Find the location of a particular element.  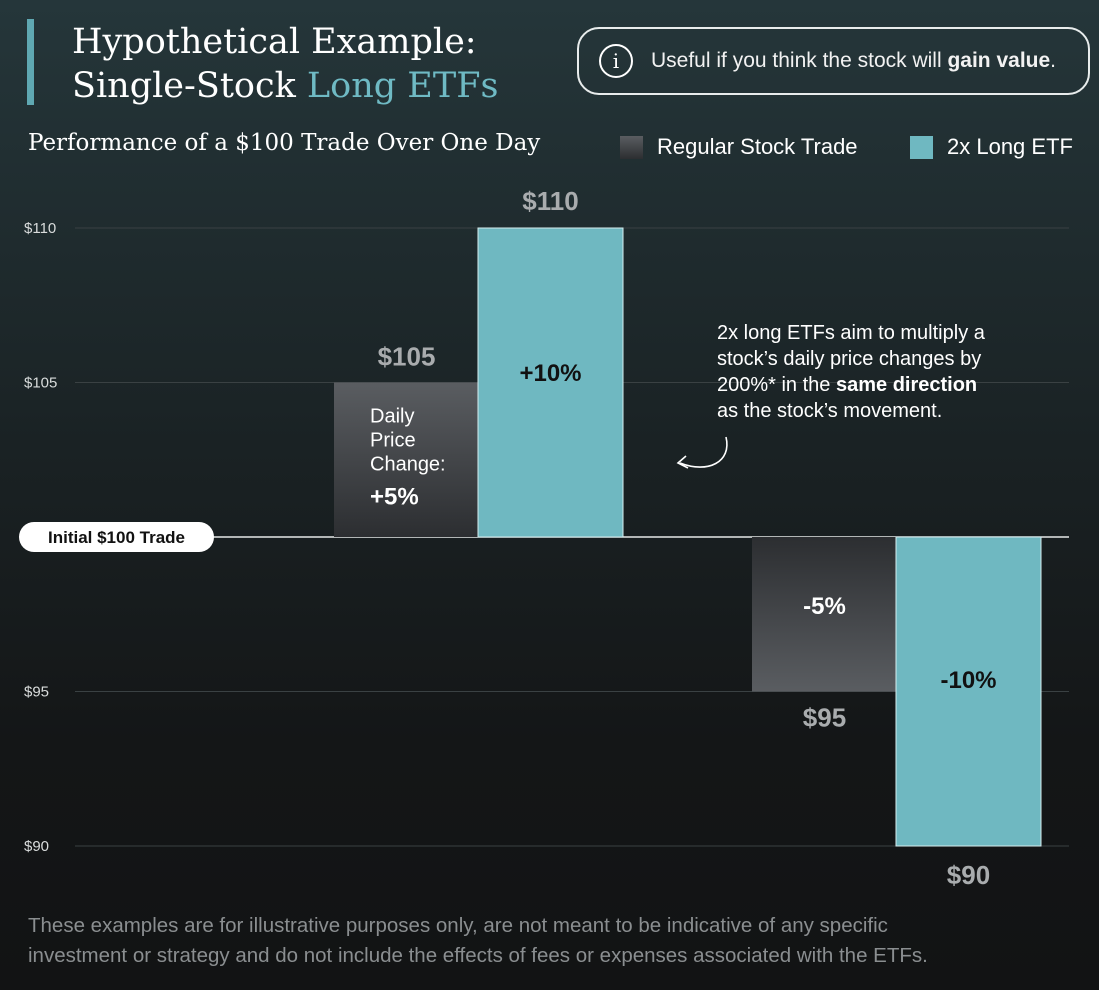

change-label-regular: +5% is located at coordinates (394, 497).